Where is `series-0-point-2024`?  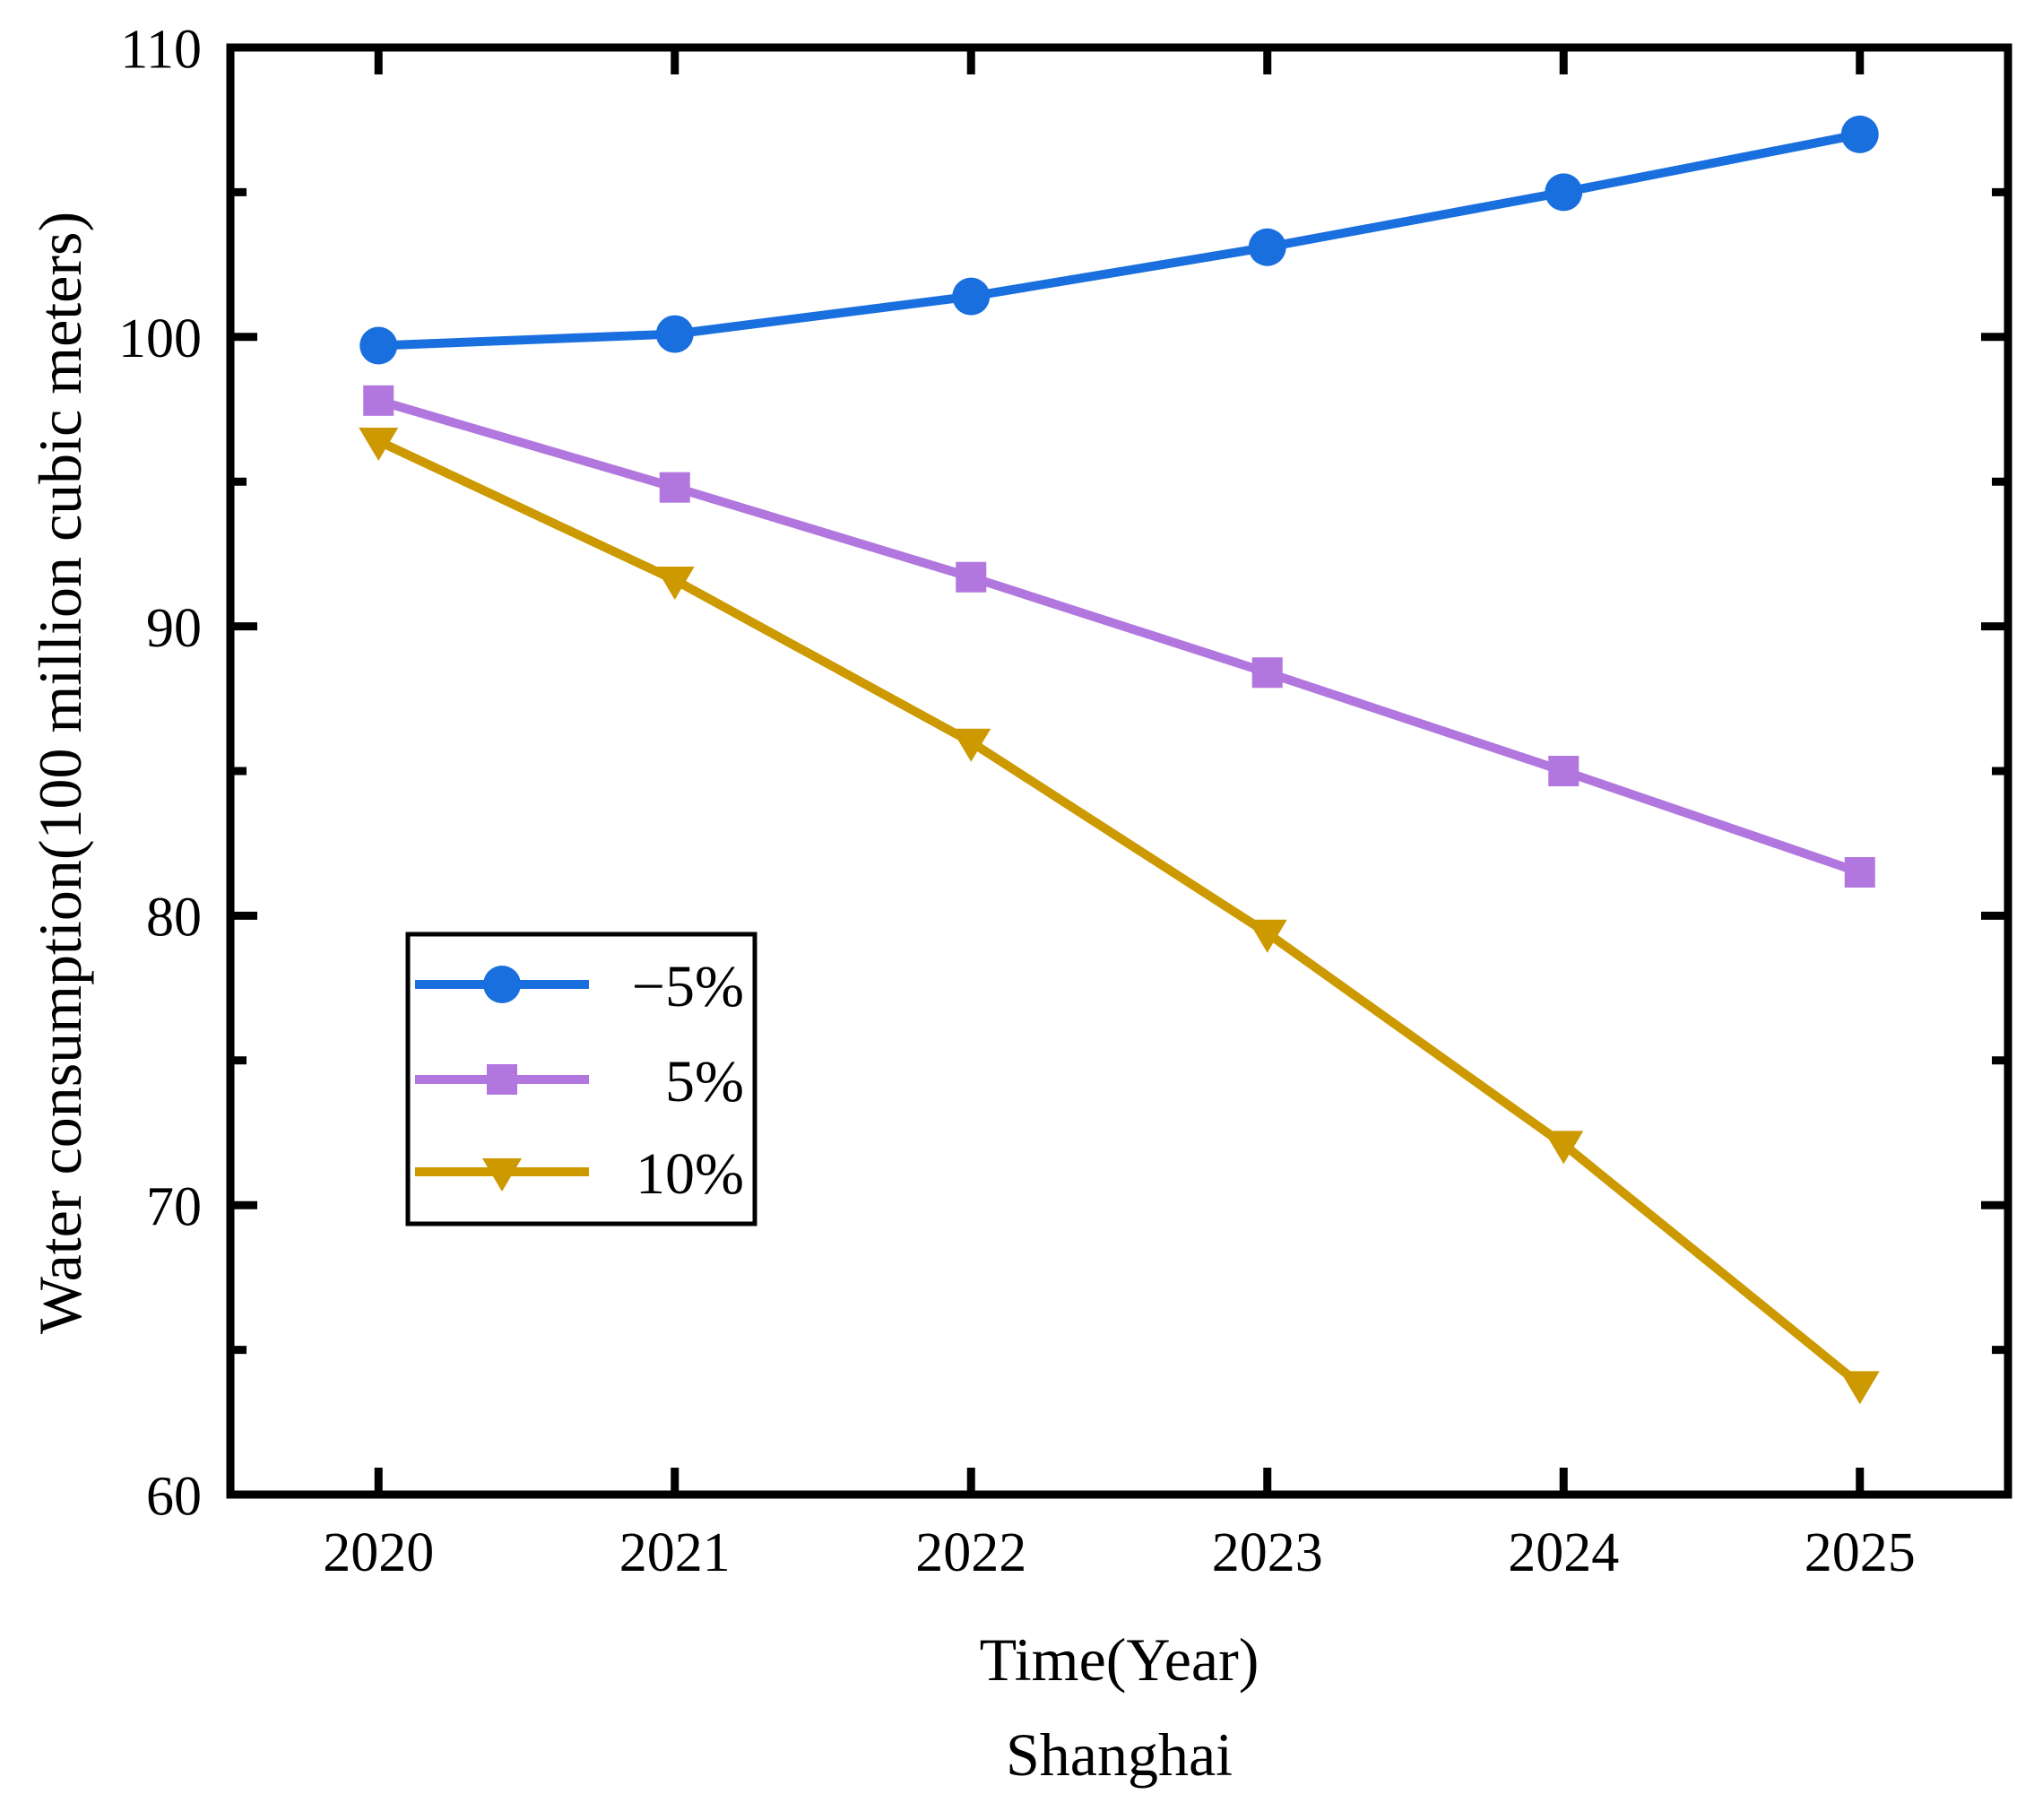
series-0-point-2024 is located at coordinates (1564, 193).